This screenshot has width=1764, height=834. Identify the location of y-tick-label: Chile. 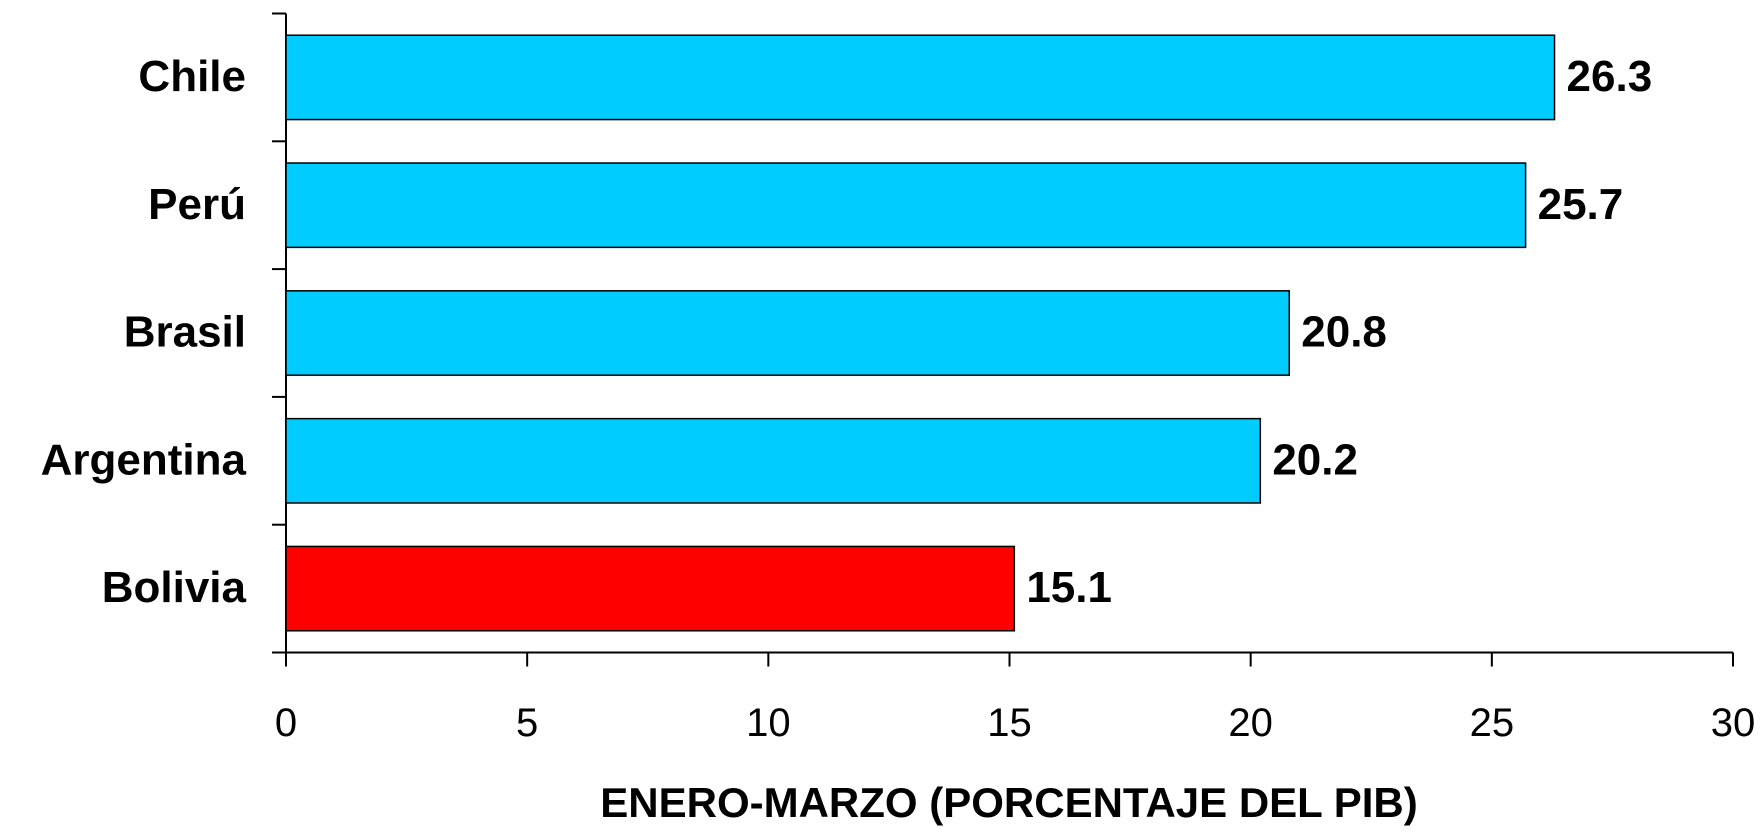
(192, 76).